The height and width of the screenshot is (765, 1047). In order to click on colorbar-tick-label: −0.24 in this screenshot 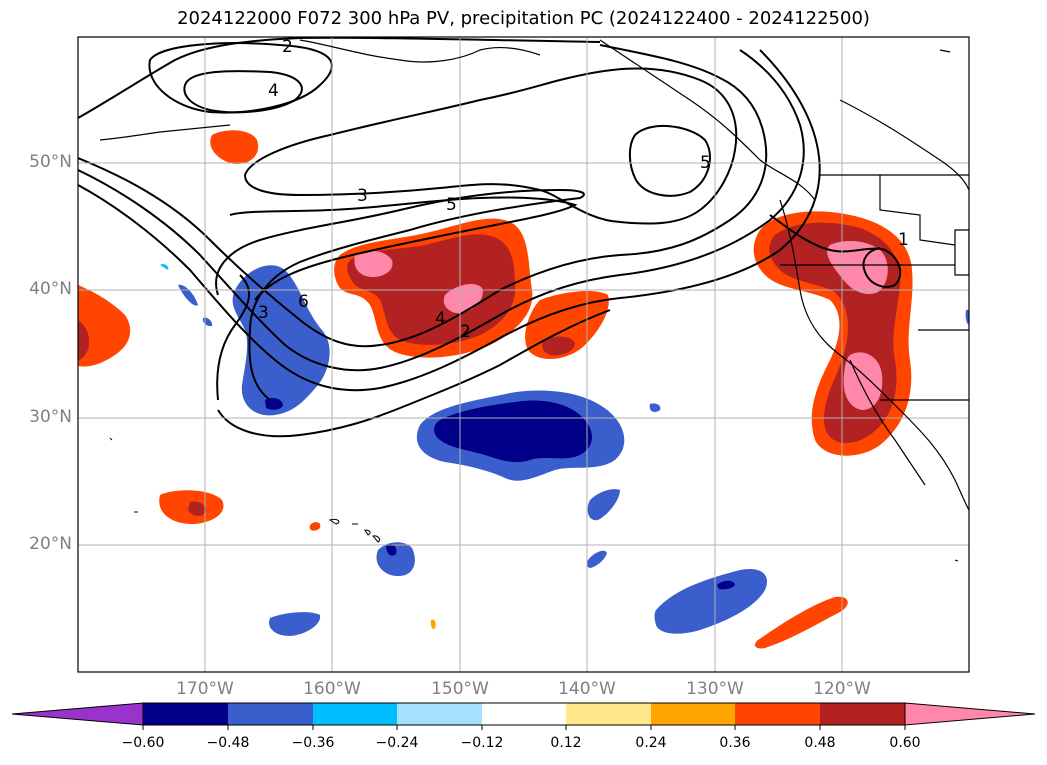, I will do `click(397, 743)`.